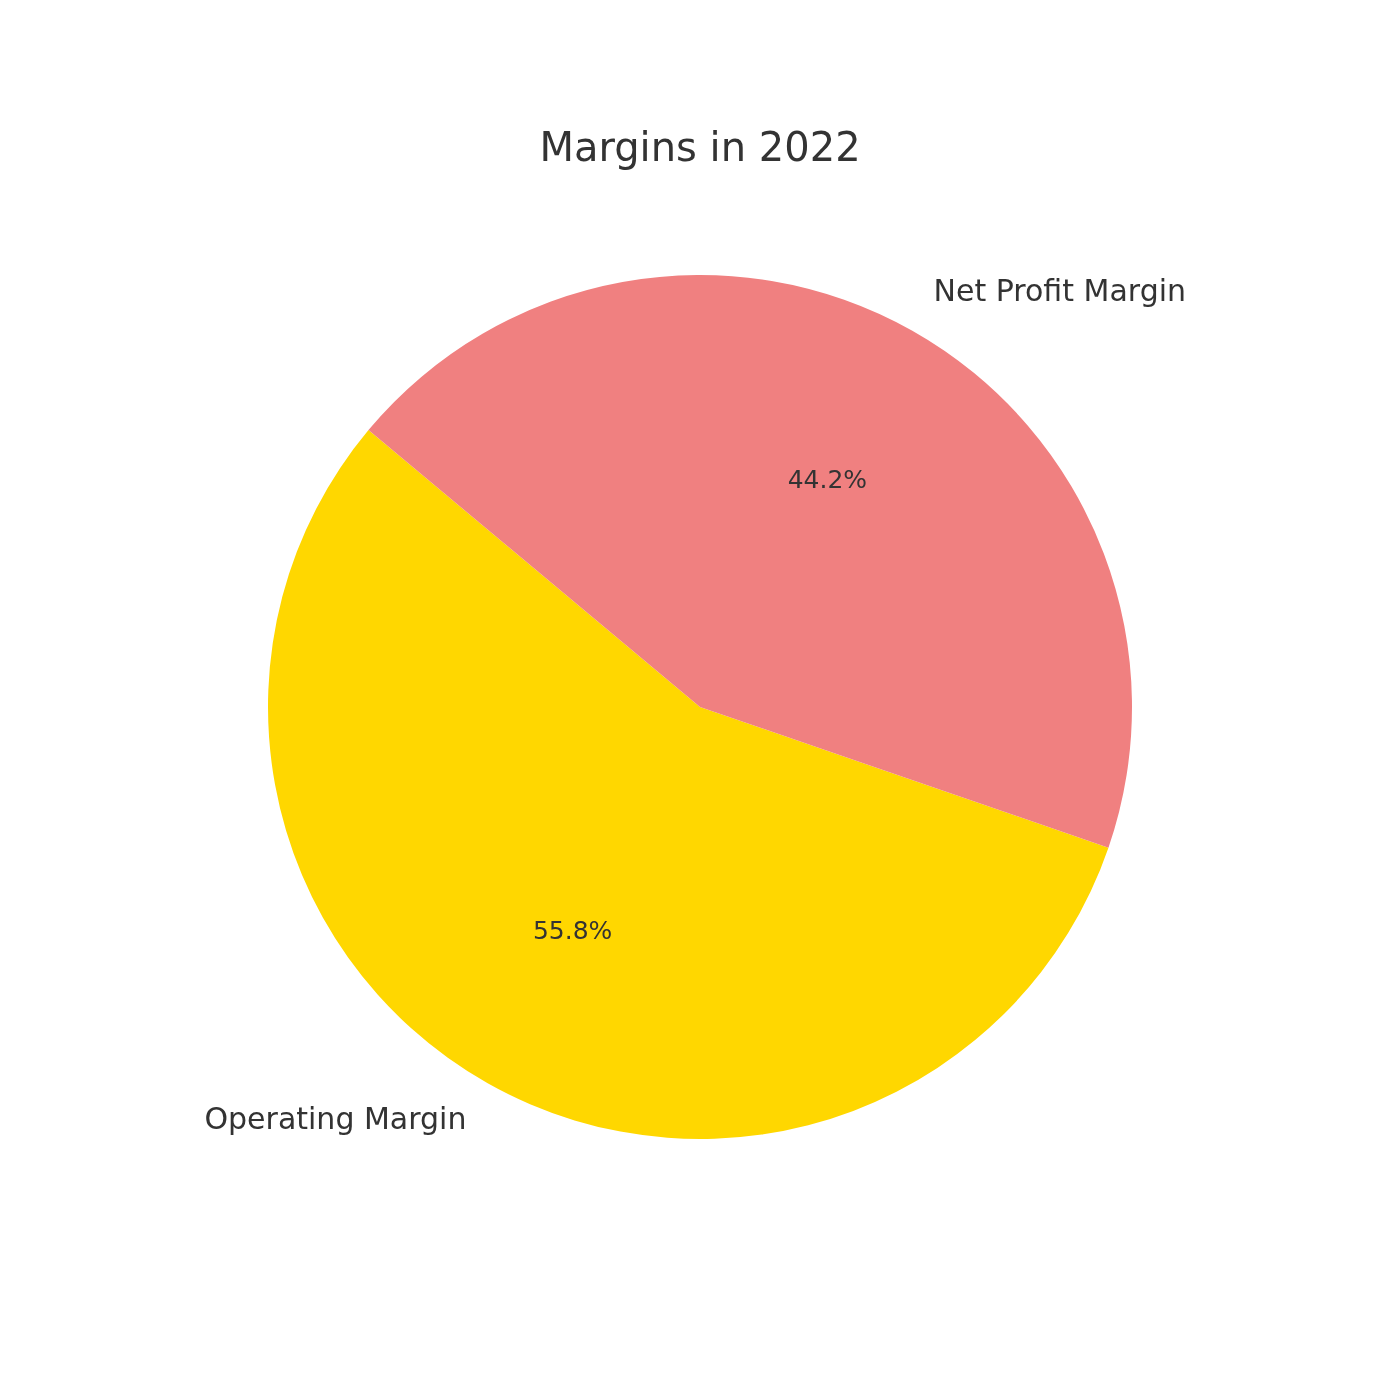 This screenshot has height=1400, width=1400. Describe the element at coordinates (335, 1118) in the screenshot. I see `slice-label: Operating Margin` at that location.